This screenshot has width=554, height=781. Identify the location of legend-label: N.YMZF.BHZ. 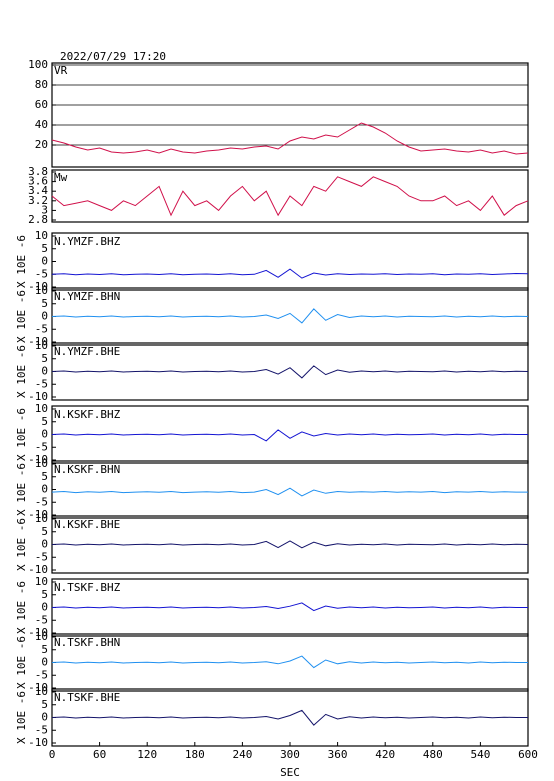
(87, 241).